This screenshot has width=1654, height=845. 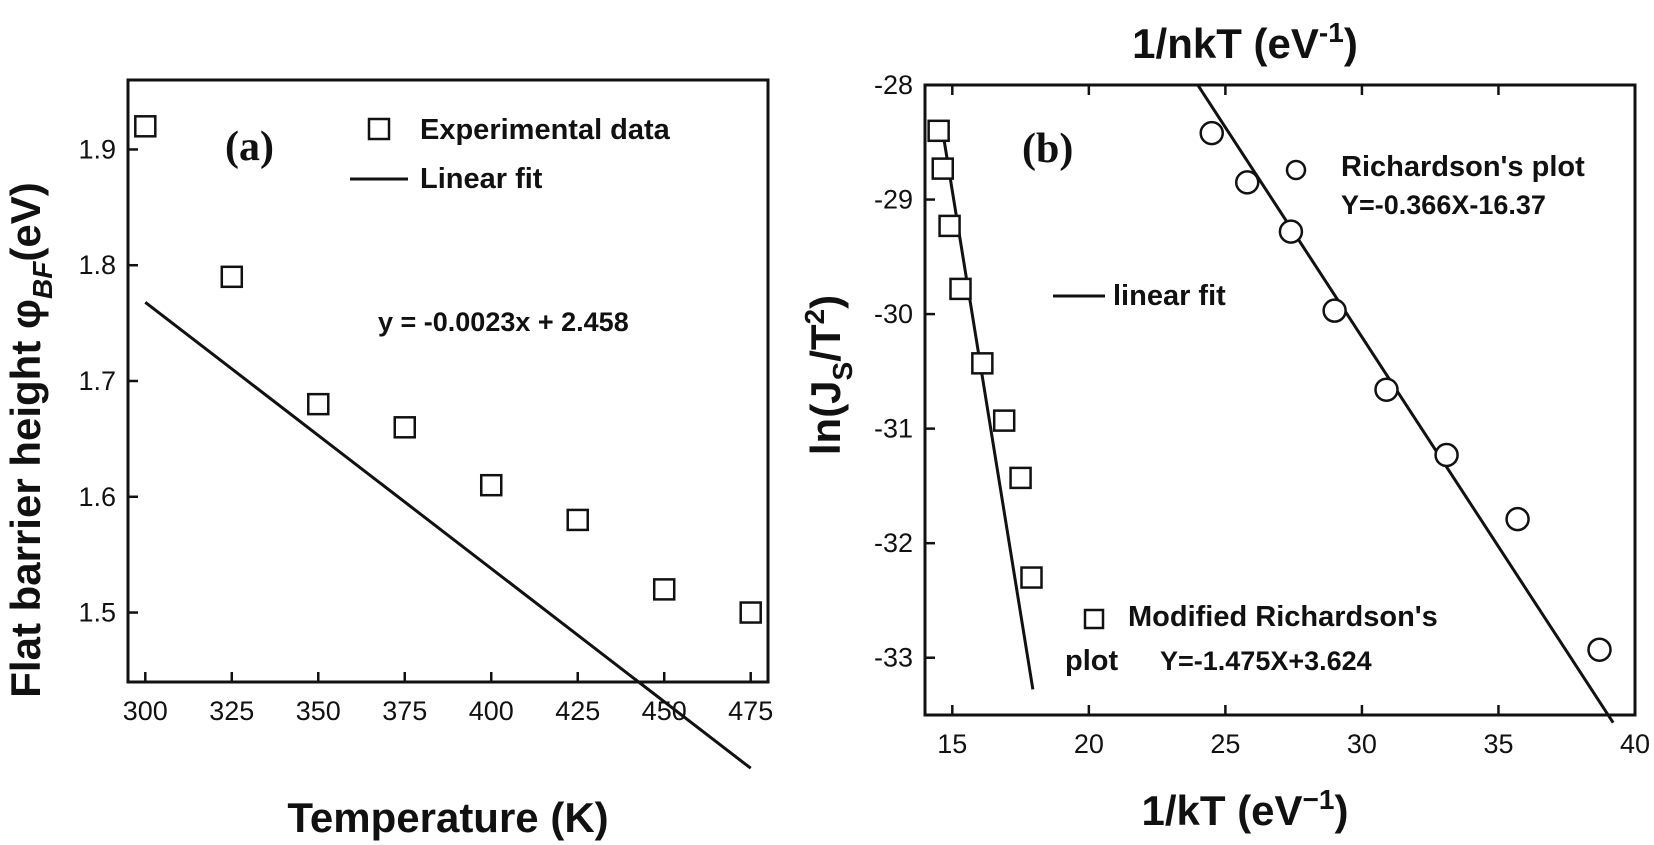 I want to click on fit-equation-a: y = -0.0023x + 2.458, so click(x=503, y=322).